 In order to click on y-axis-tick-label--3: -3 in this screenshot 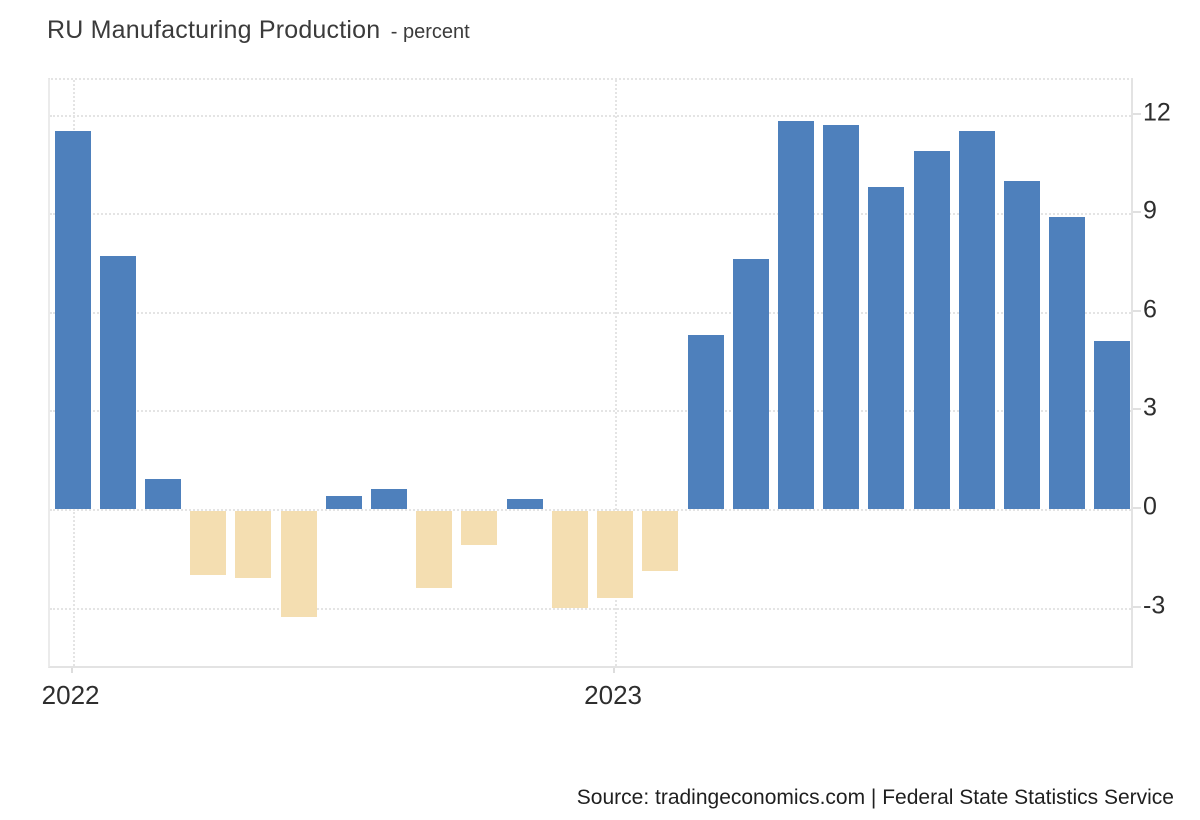, I will do `click(1154, 605)`.